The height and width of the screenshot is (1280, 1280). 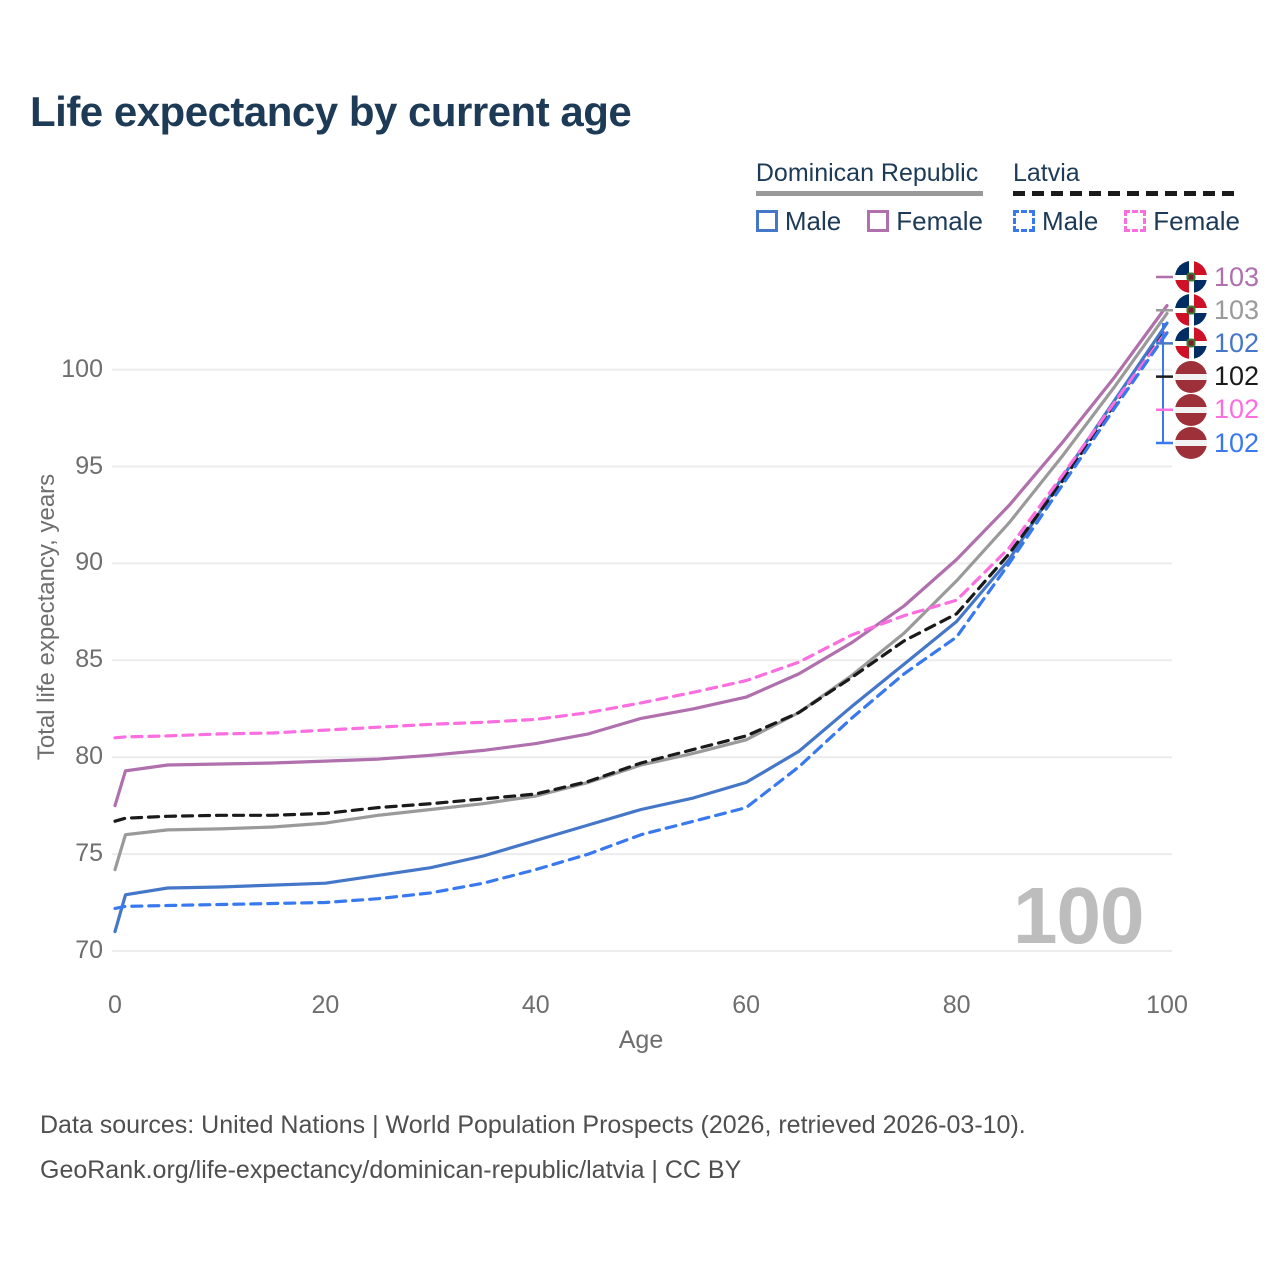 I want to click on legend-line-sample-solid, so click(x=869, y=193).